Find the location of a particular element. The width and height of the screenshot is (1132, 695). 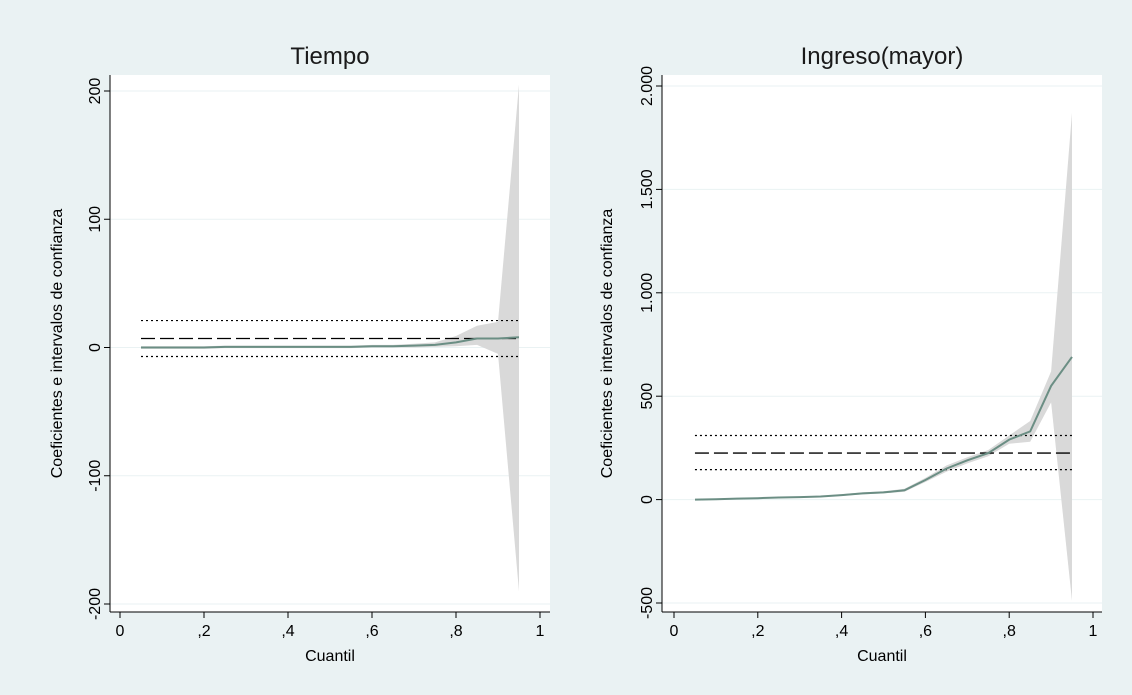

chart-title: Ingreso(mayor) is located at coordinates (882, 56).